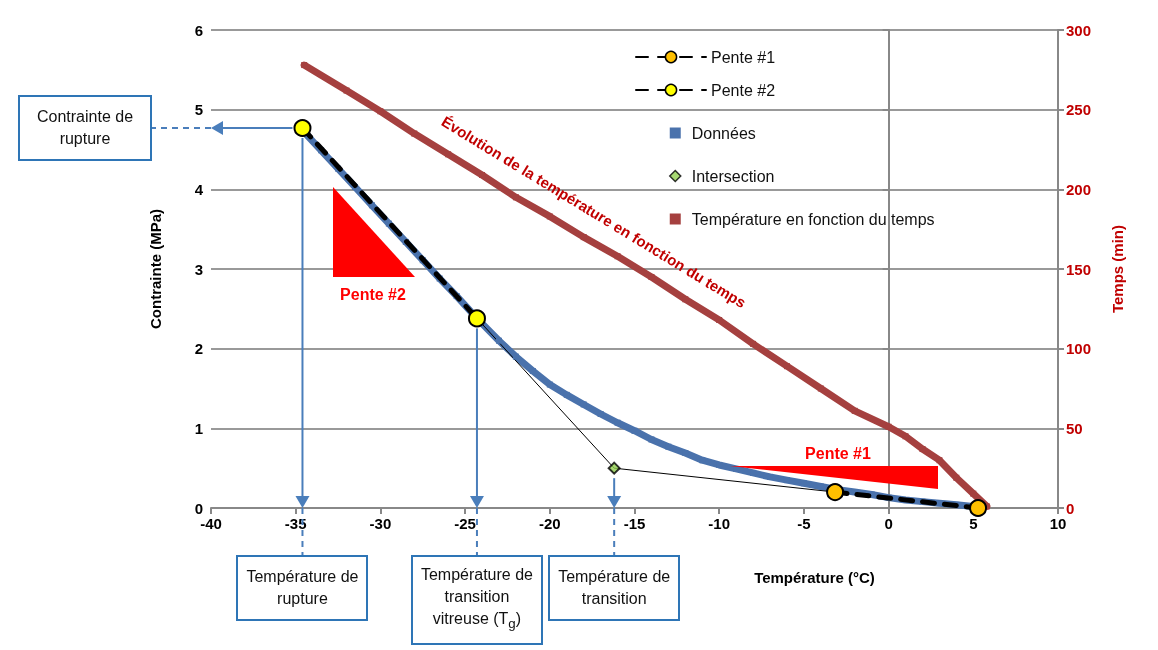 This screenshot has height=650, width=1158. Describe the element at coordinates (198, 508) in the screenshot. I see `y-tick-label: 0` at that location.